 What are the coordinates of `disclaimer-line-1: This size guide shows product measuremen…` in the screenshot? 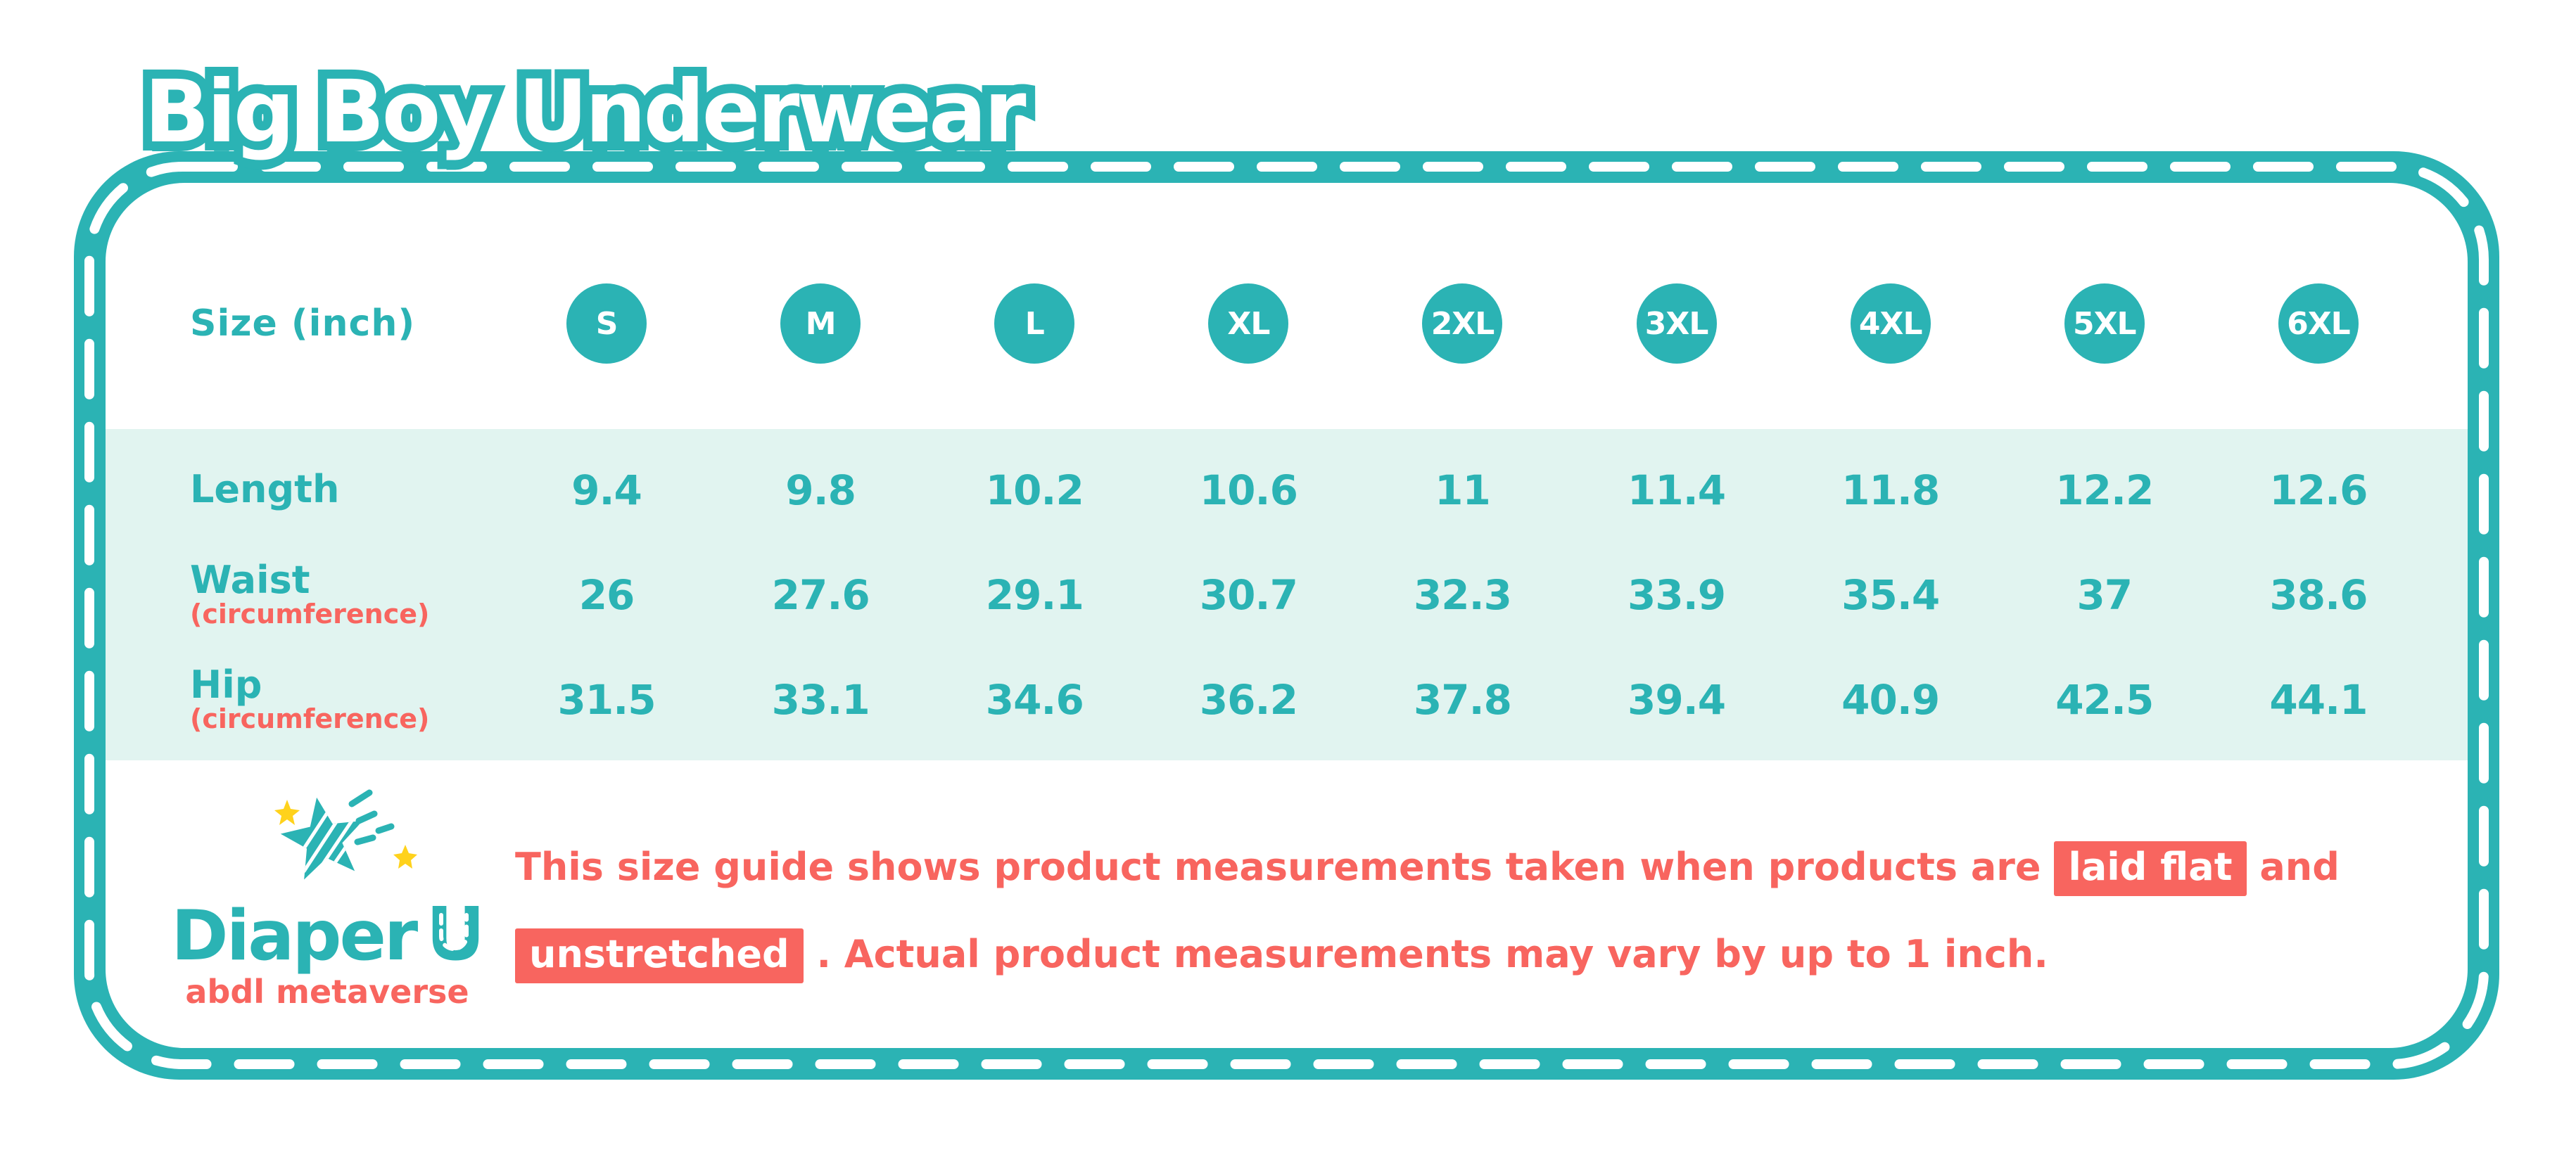 It's located at (1496, 868).